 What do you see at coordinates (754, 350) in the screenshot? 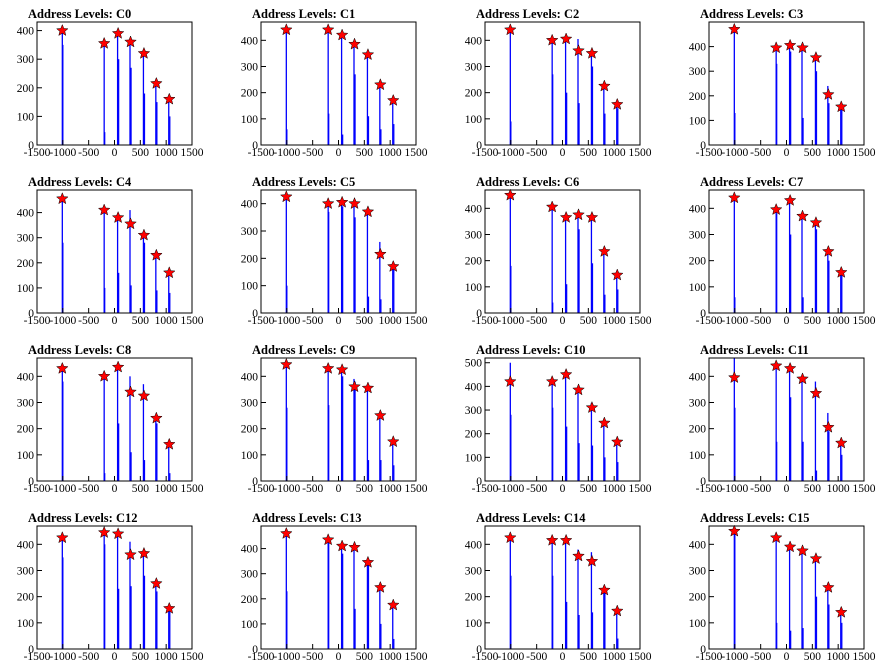
I see `chart-title: Address Levels: C11` at bounding box center [754, 350].